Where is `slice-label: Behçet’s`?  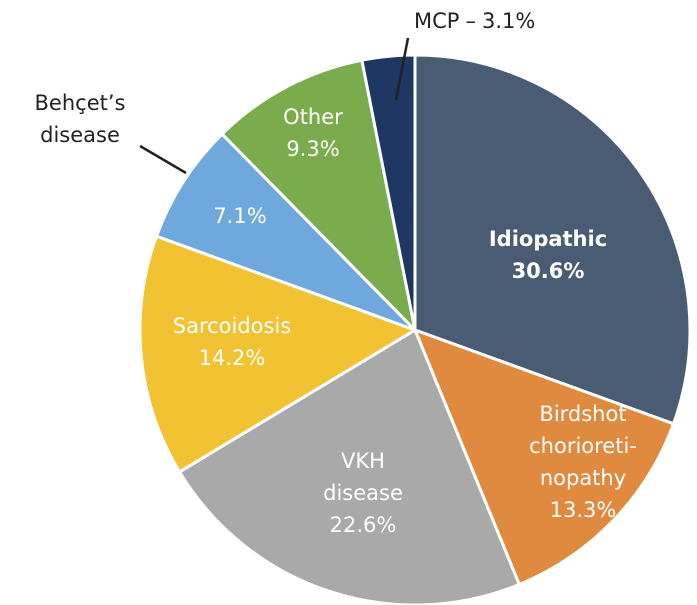 slice-label: Behçet’s is located at coordinates (80, 103).